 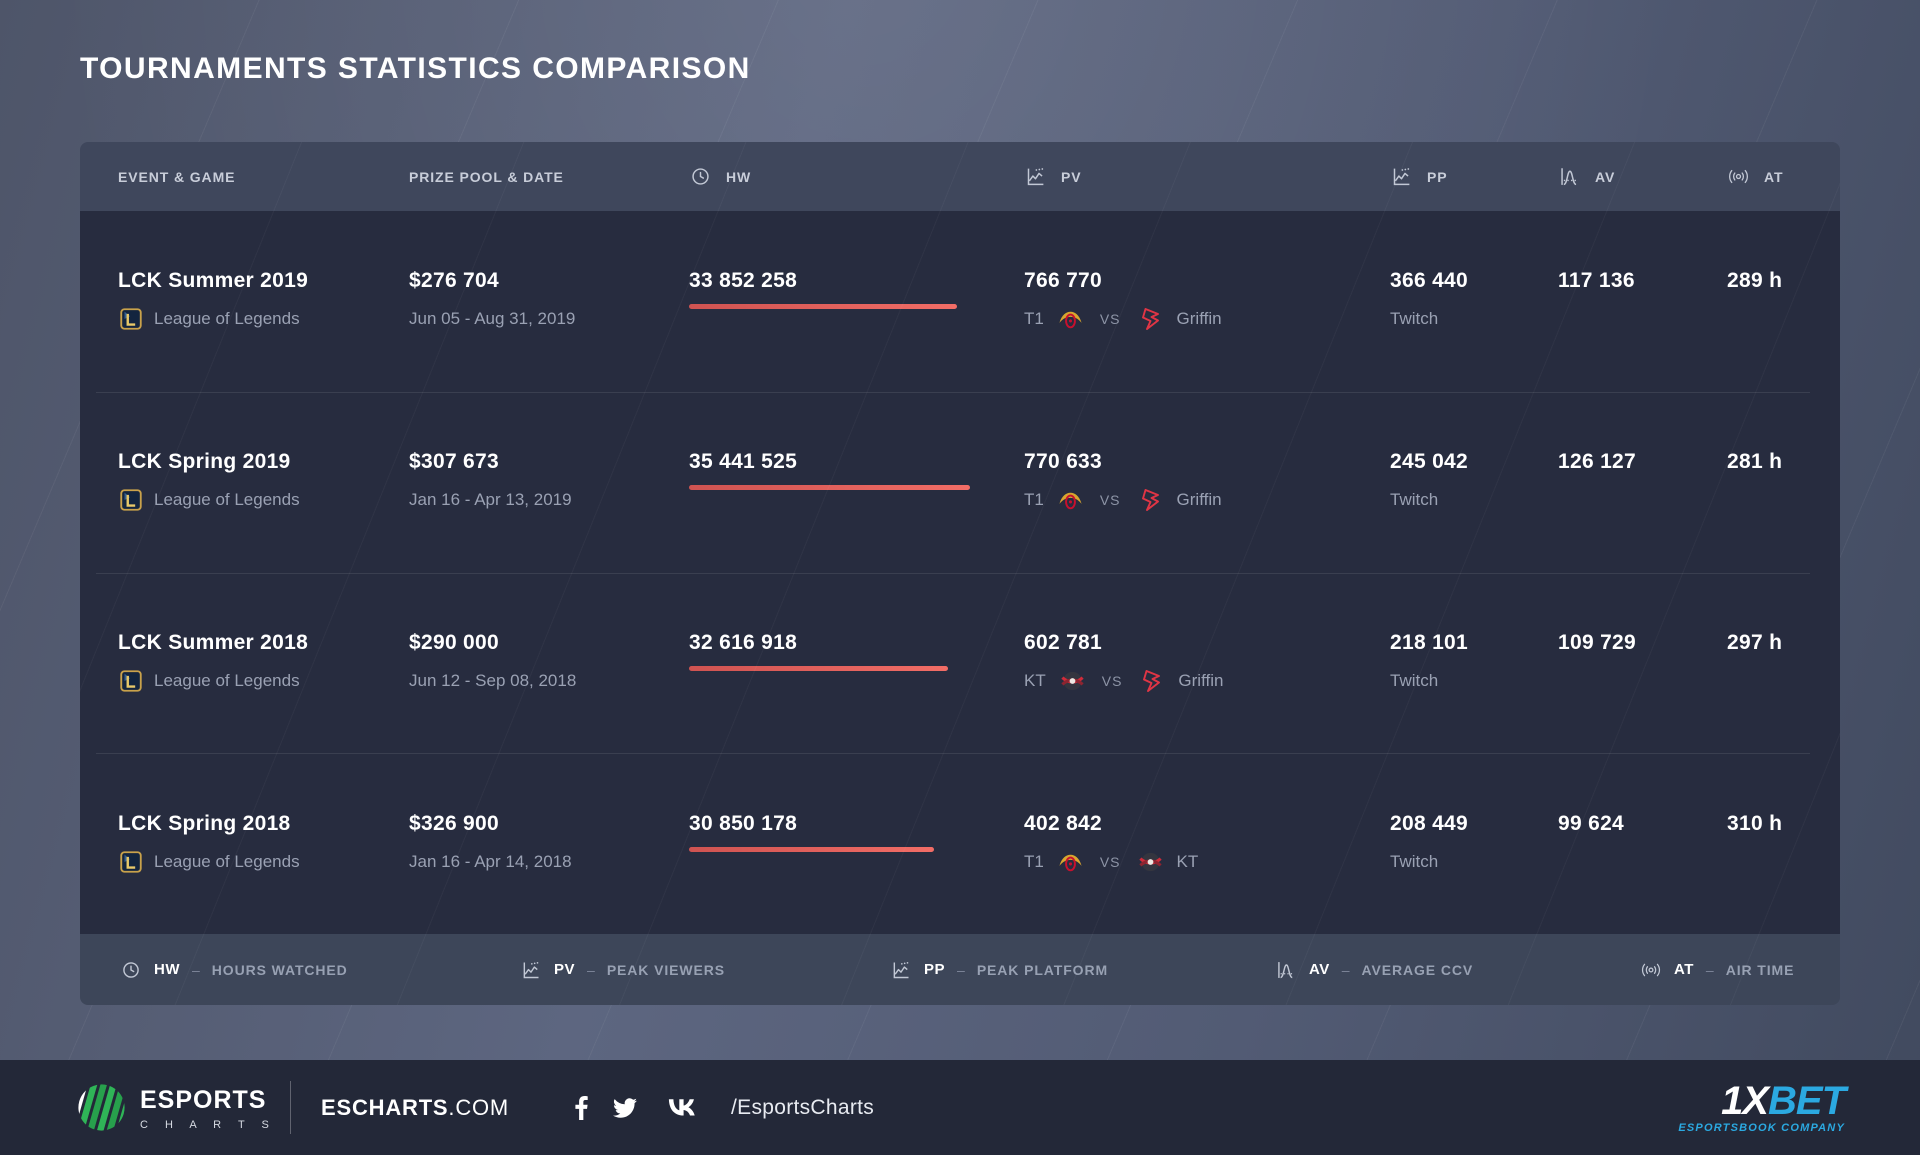 I want to click on twitter-icon, so click(x=625, y=1108).